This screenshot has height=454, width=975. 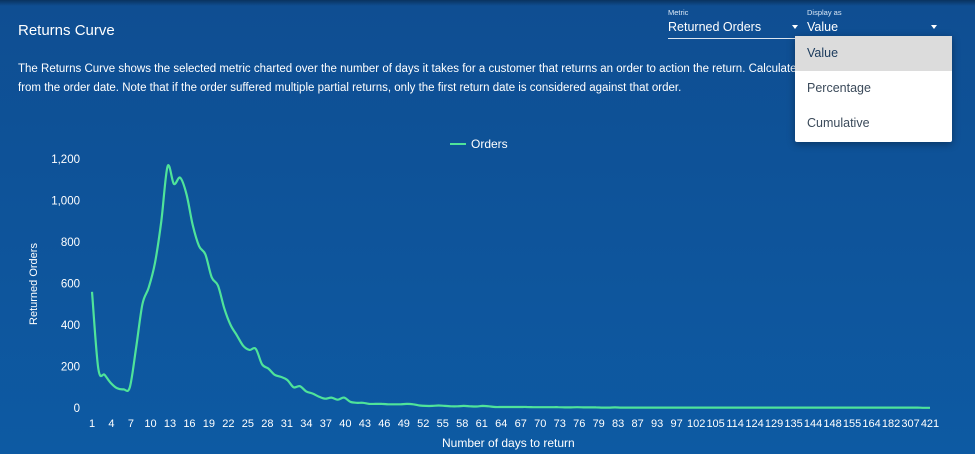 I want to click on x-tick-label: 307, so click(x=910, y=424).